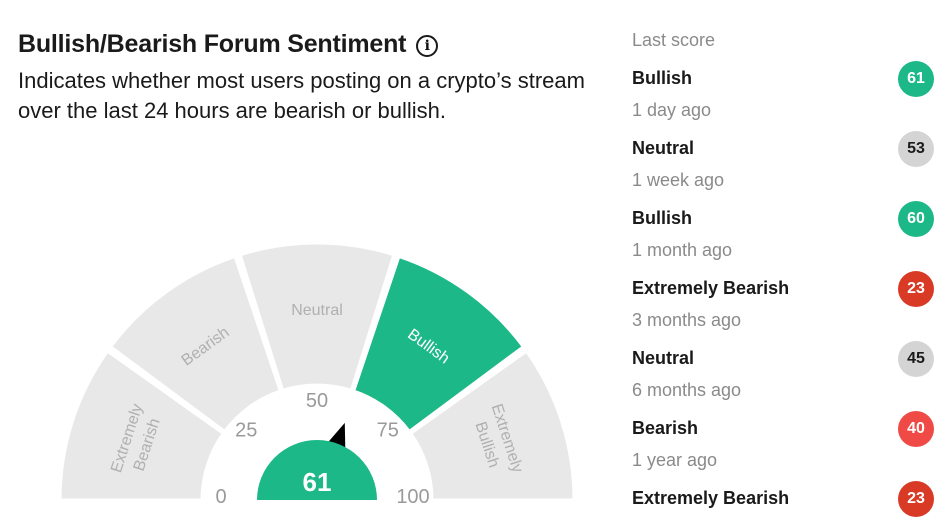 Image resolution: width=952 pixels, height=528 pixels. I want to click on gauge-zone-label: Neutral, so click(317, 310).